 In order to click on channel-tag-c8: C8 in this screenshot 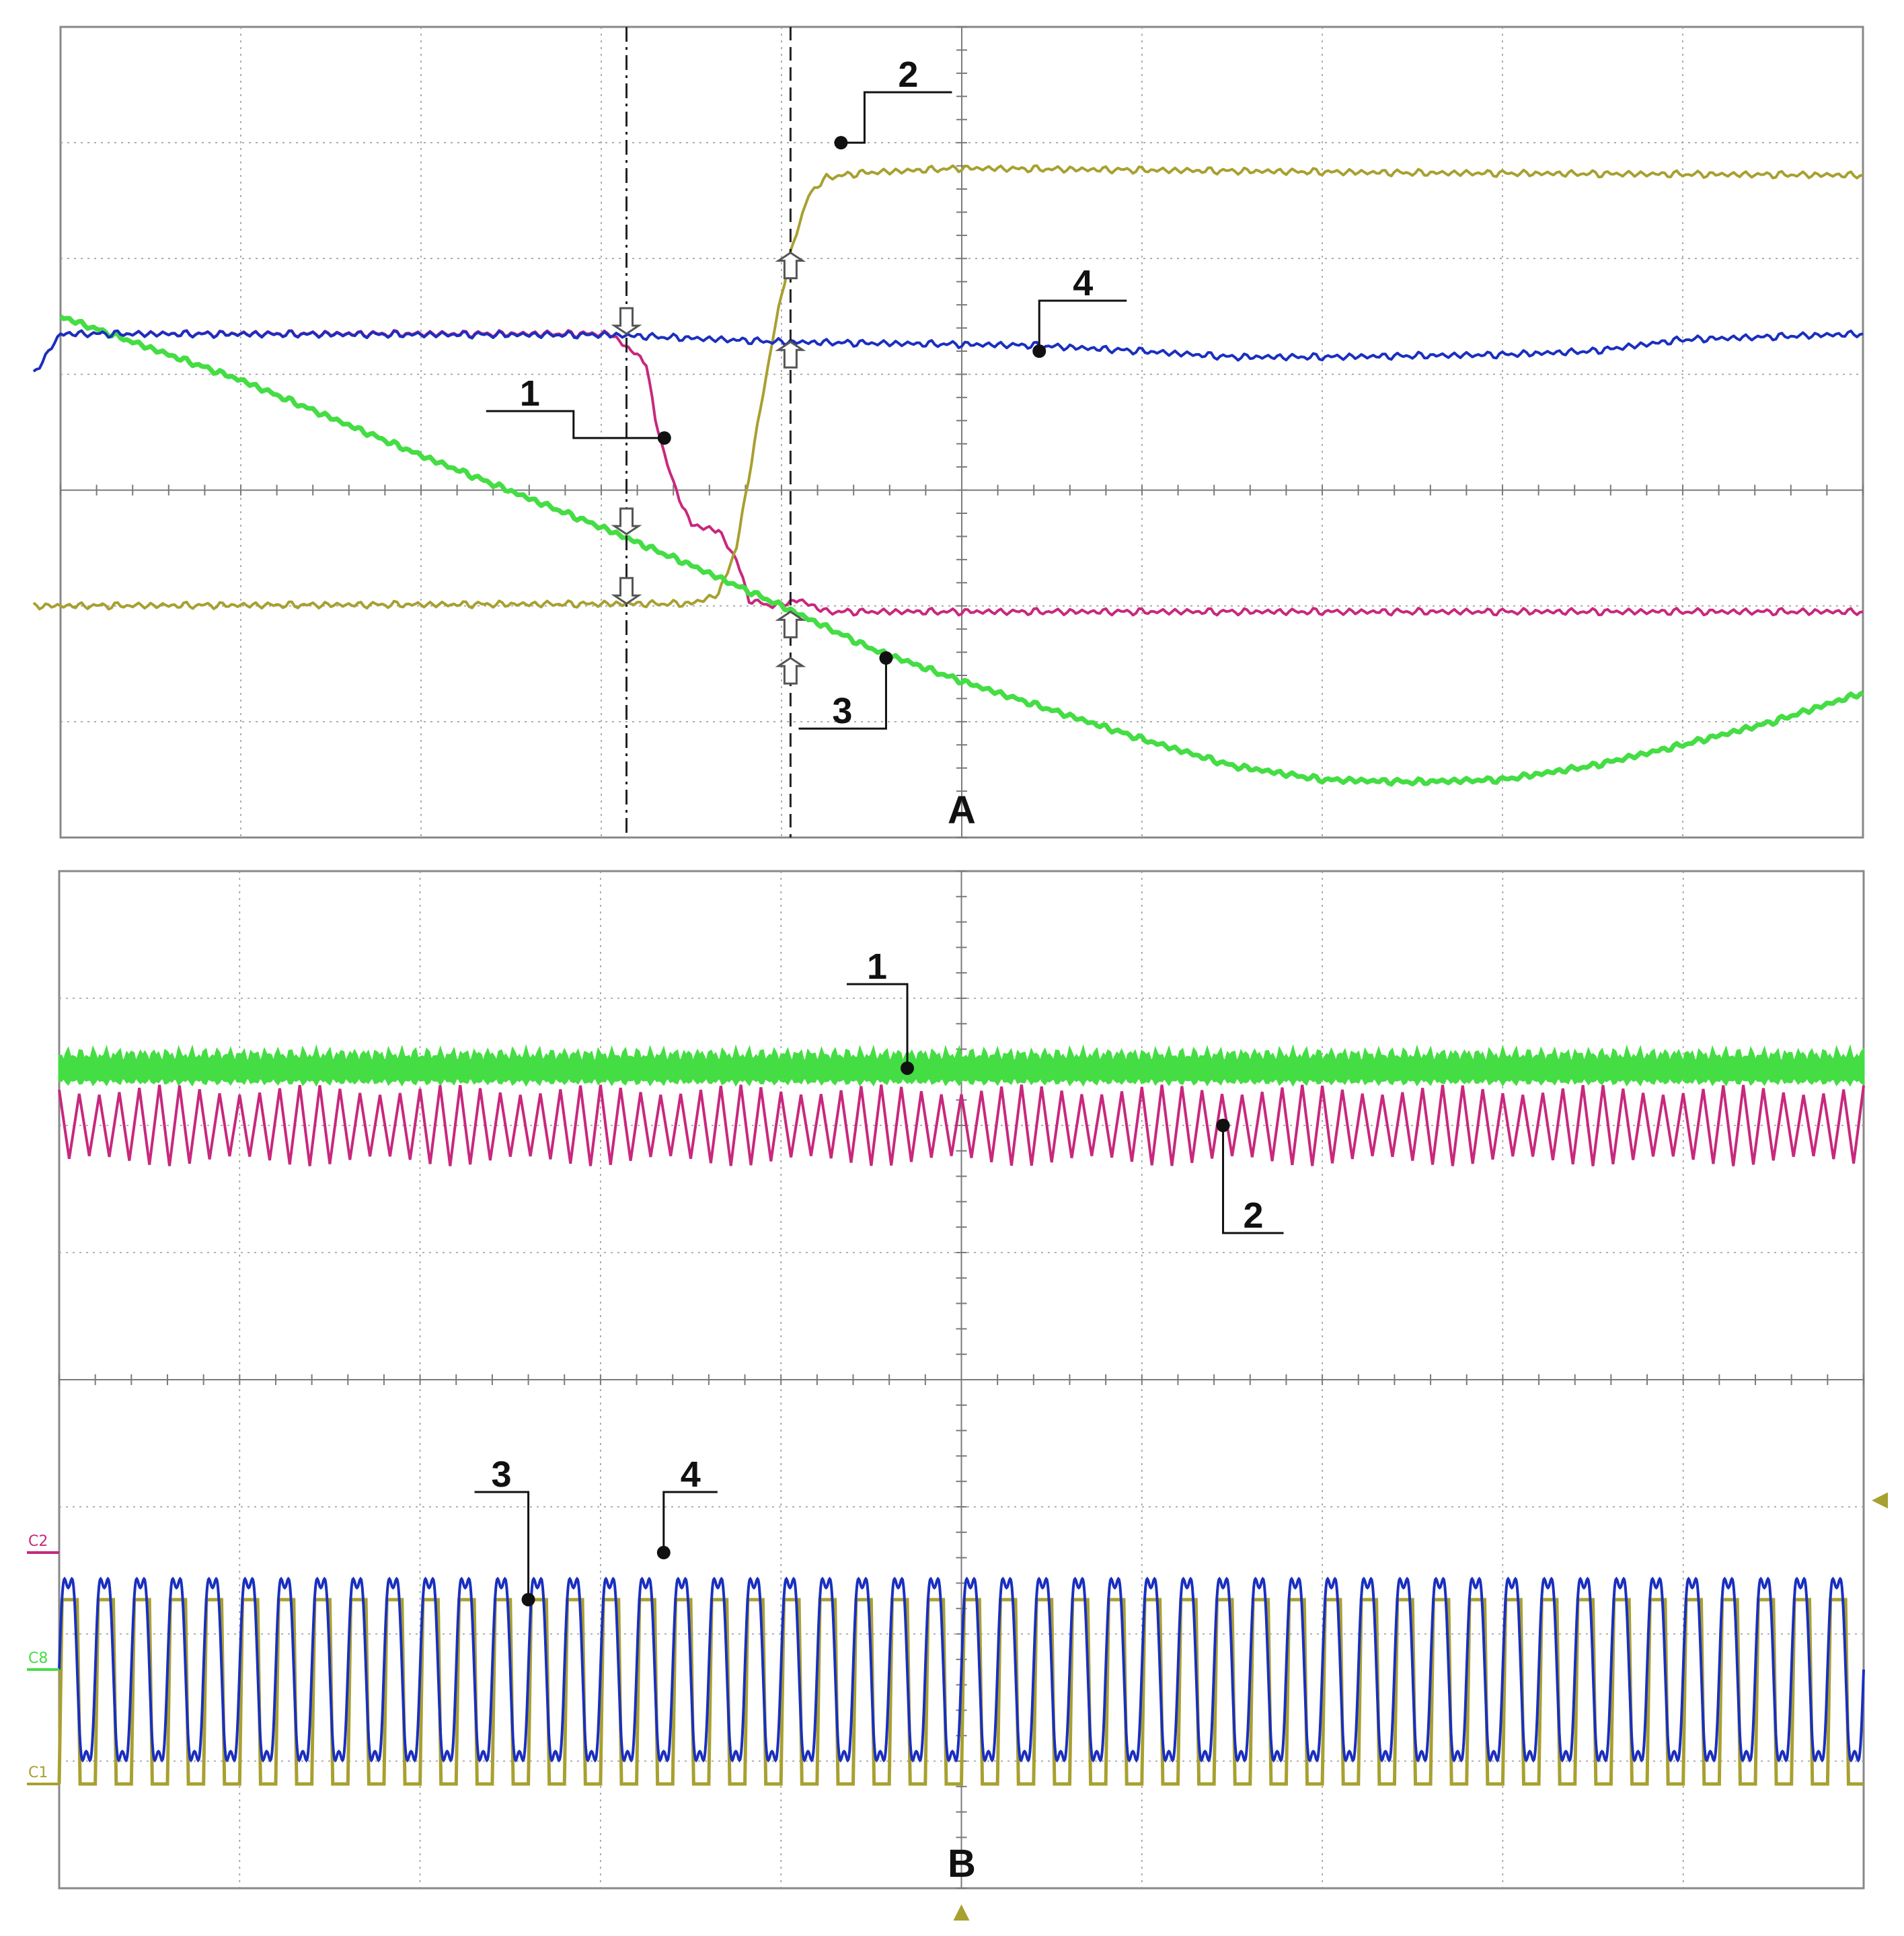, I will do `click(38, 1658)`.